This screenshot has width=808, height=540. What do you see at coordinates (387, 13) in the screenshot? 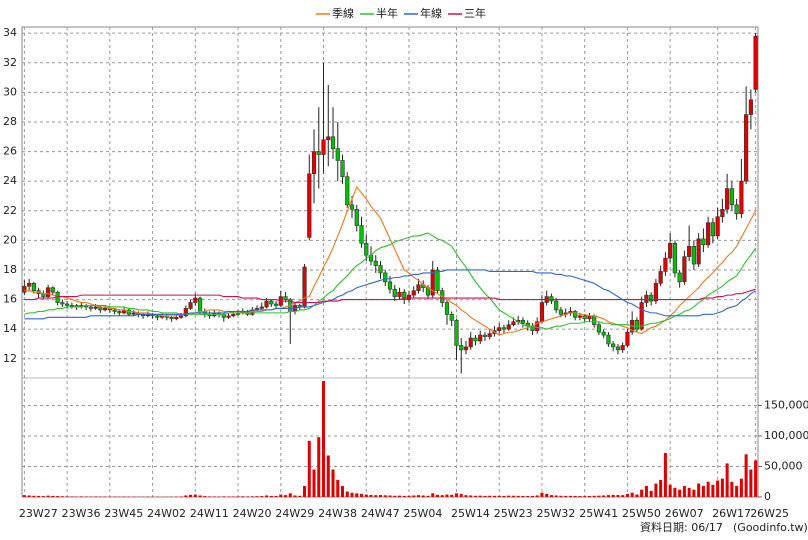
I see `legend-label: 半年` at bounding box center [387, 13].